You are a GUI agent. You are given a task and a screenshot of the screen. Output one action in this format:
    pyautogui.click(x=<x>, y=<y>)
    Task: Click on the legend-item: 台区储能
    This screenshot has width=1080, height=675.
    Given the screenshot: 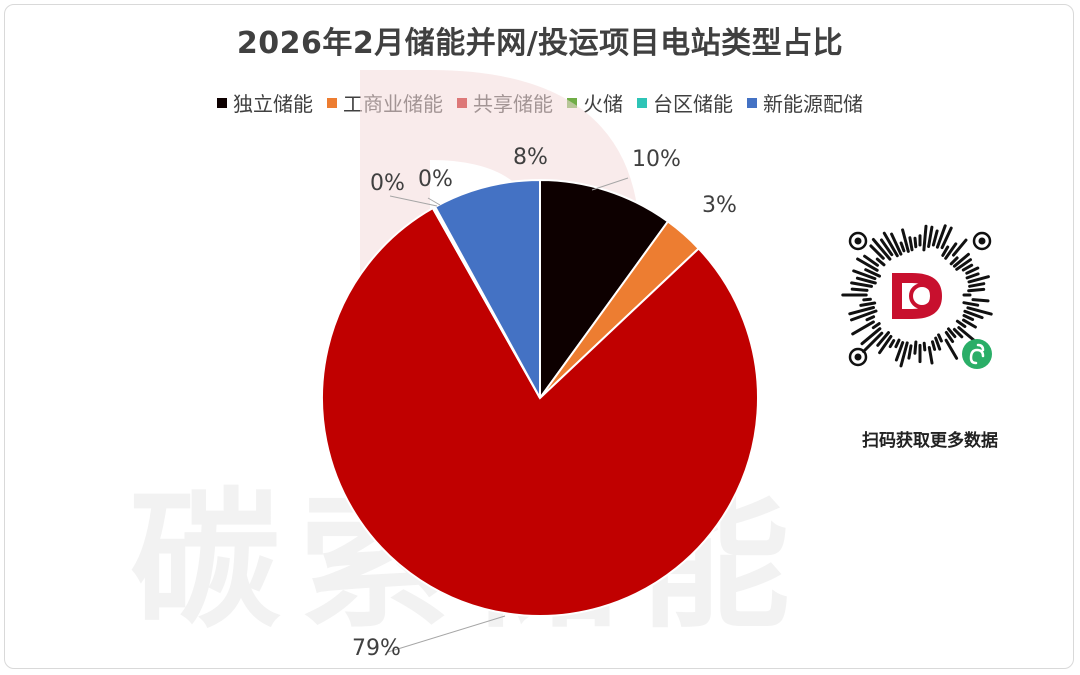 What is the action you would take?
    pyautogui.click(x=685, y=102)
    